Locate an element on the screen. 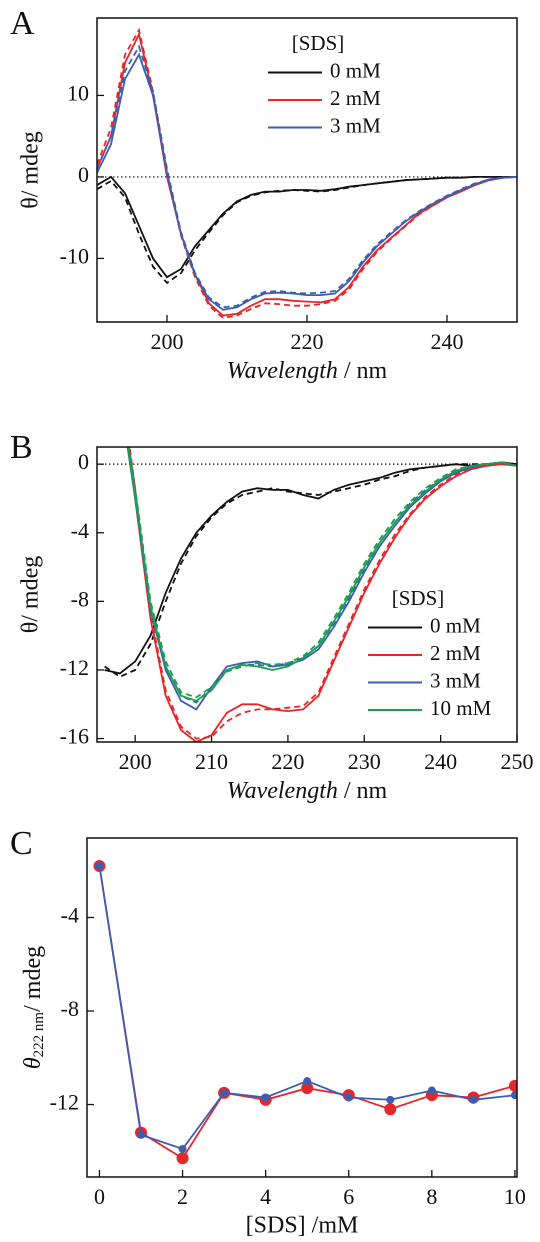  y-tick-label: -10 is located at coordinates (74, 255).